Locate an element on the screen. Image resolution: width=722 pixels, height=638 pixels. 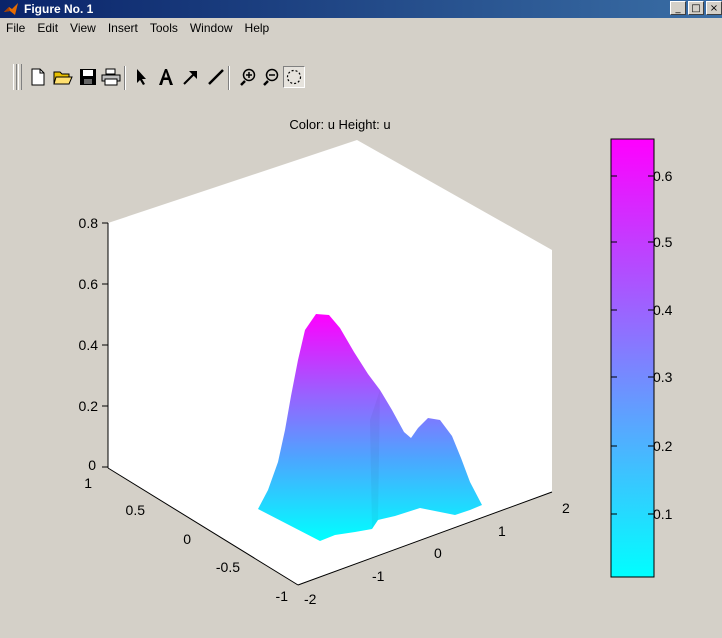
menu-file: File is located at coordinates (16, 28).